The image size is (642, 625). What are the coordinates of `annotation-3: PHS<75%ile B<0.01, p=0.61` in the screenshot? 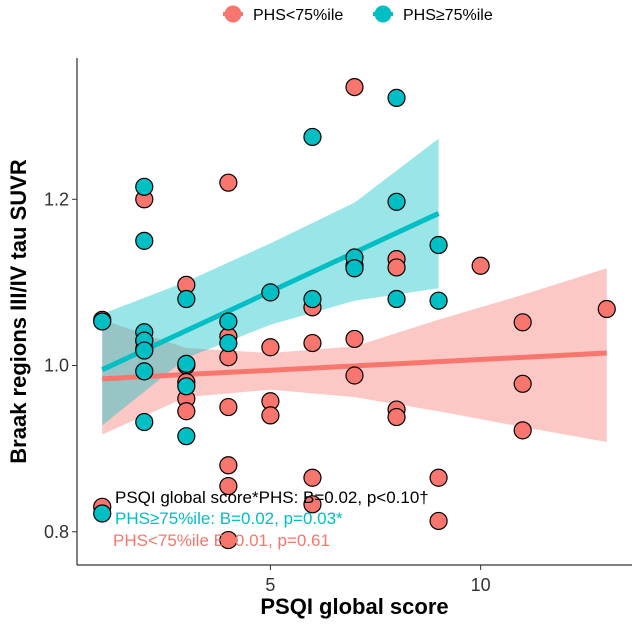 It's located at (221, 540).